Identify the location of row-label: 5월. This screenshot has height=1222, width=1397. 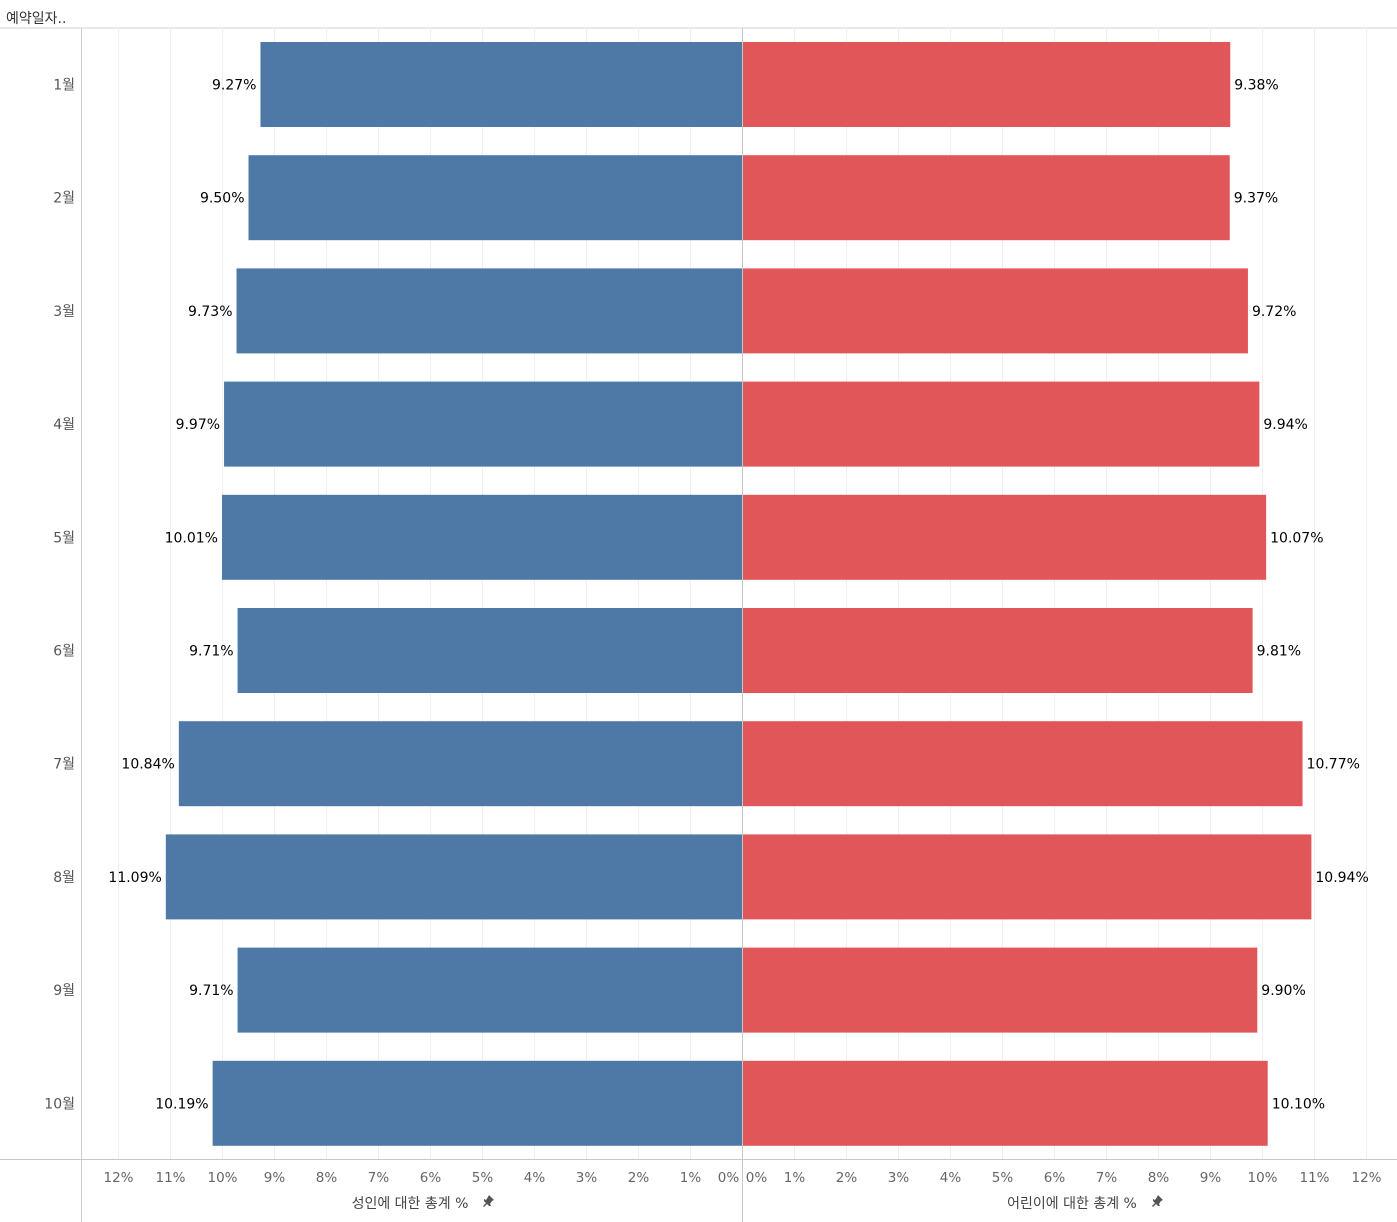
(64, 538).